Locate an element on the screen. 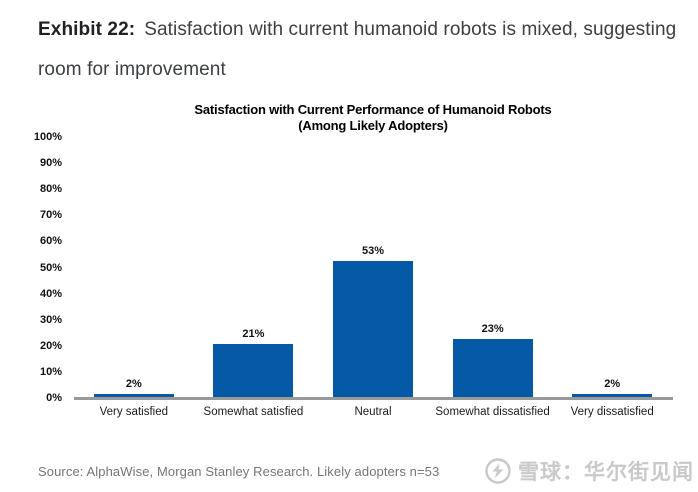 The height and width of the screenshot is (492, 698). y-tick-label: 50% is located at coordinates (50, 267).